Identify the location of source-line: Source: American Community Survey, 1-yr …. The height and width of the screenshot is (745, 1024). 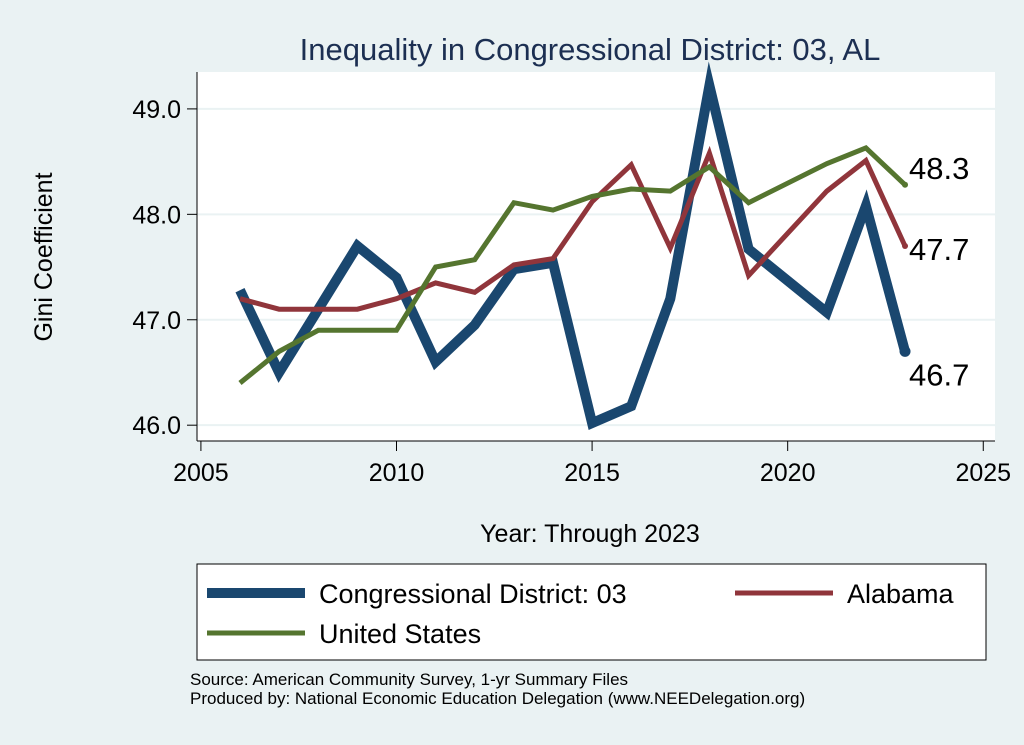
(409, 679).